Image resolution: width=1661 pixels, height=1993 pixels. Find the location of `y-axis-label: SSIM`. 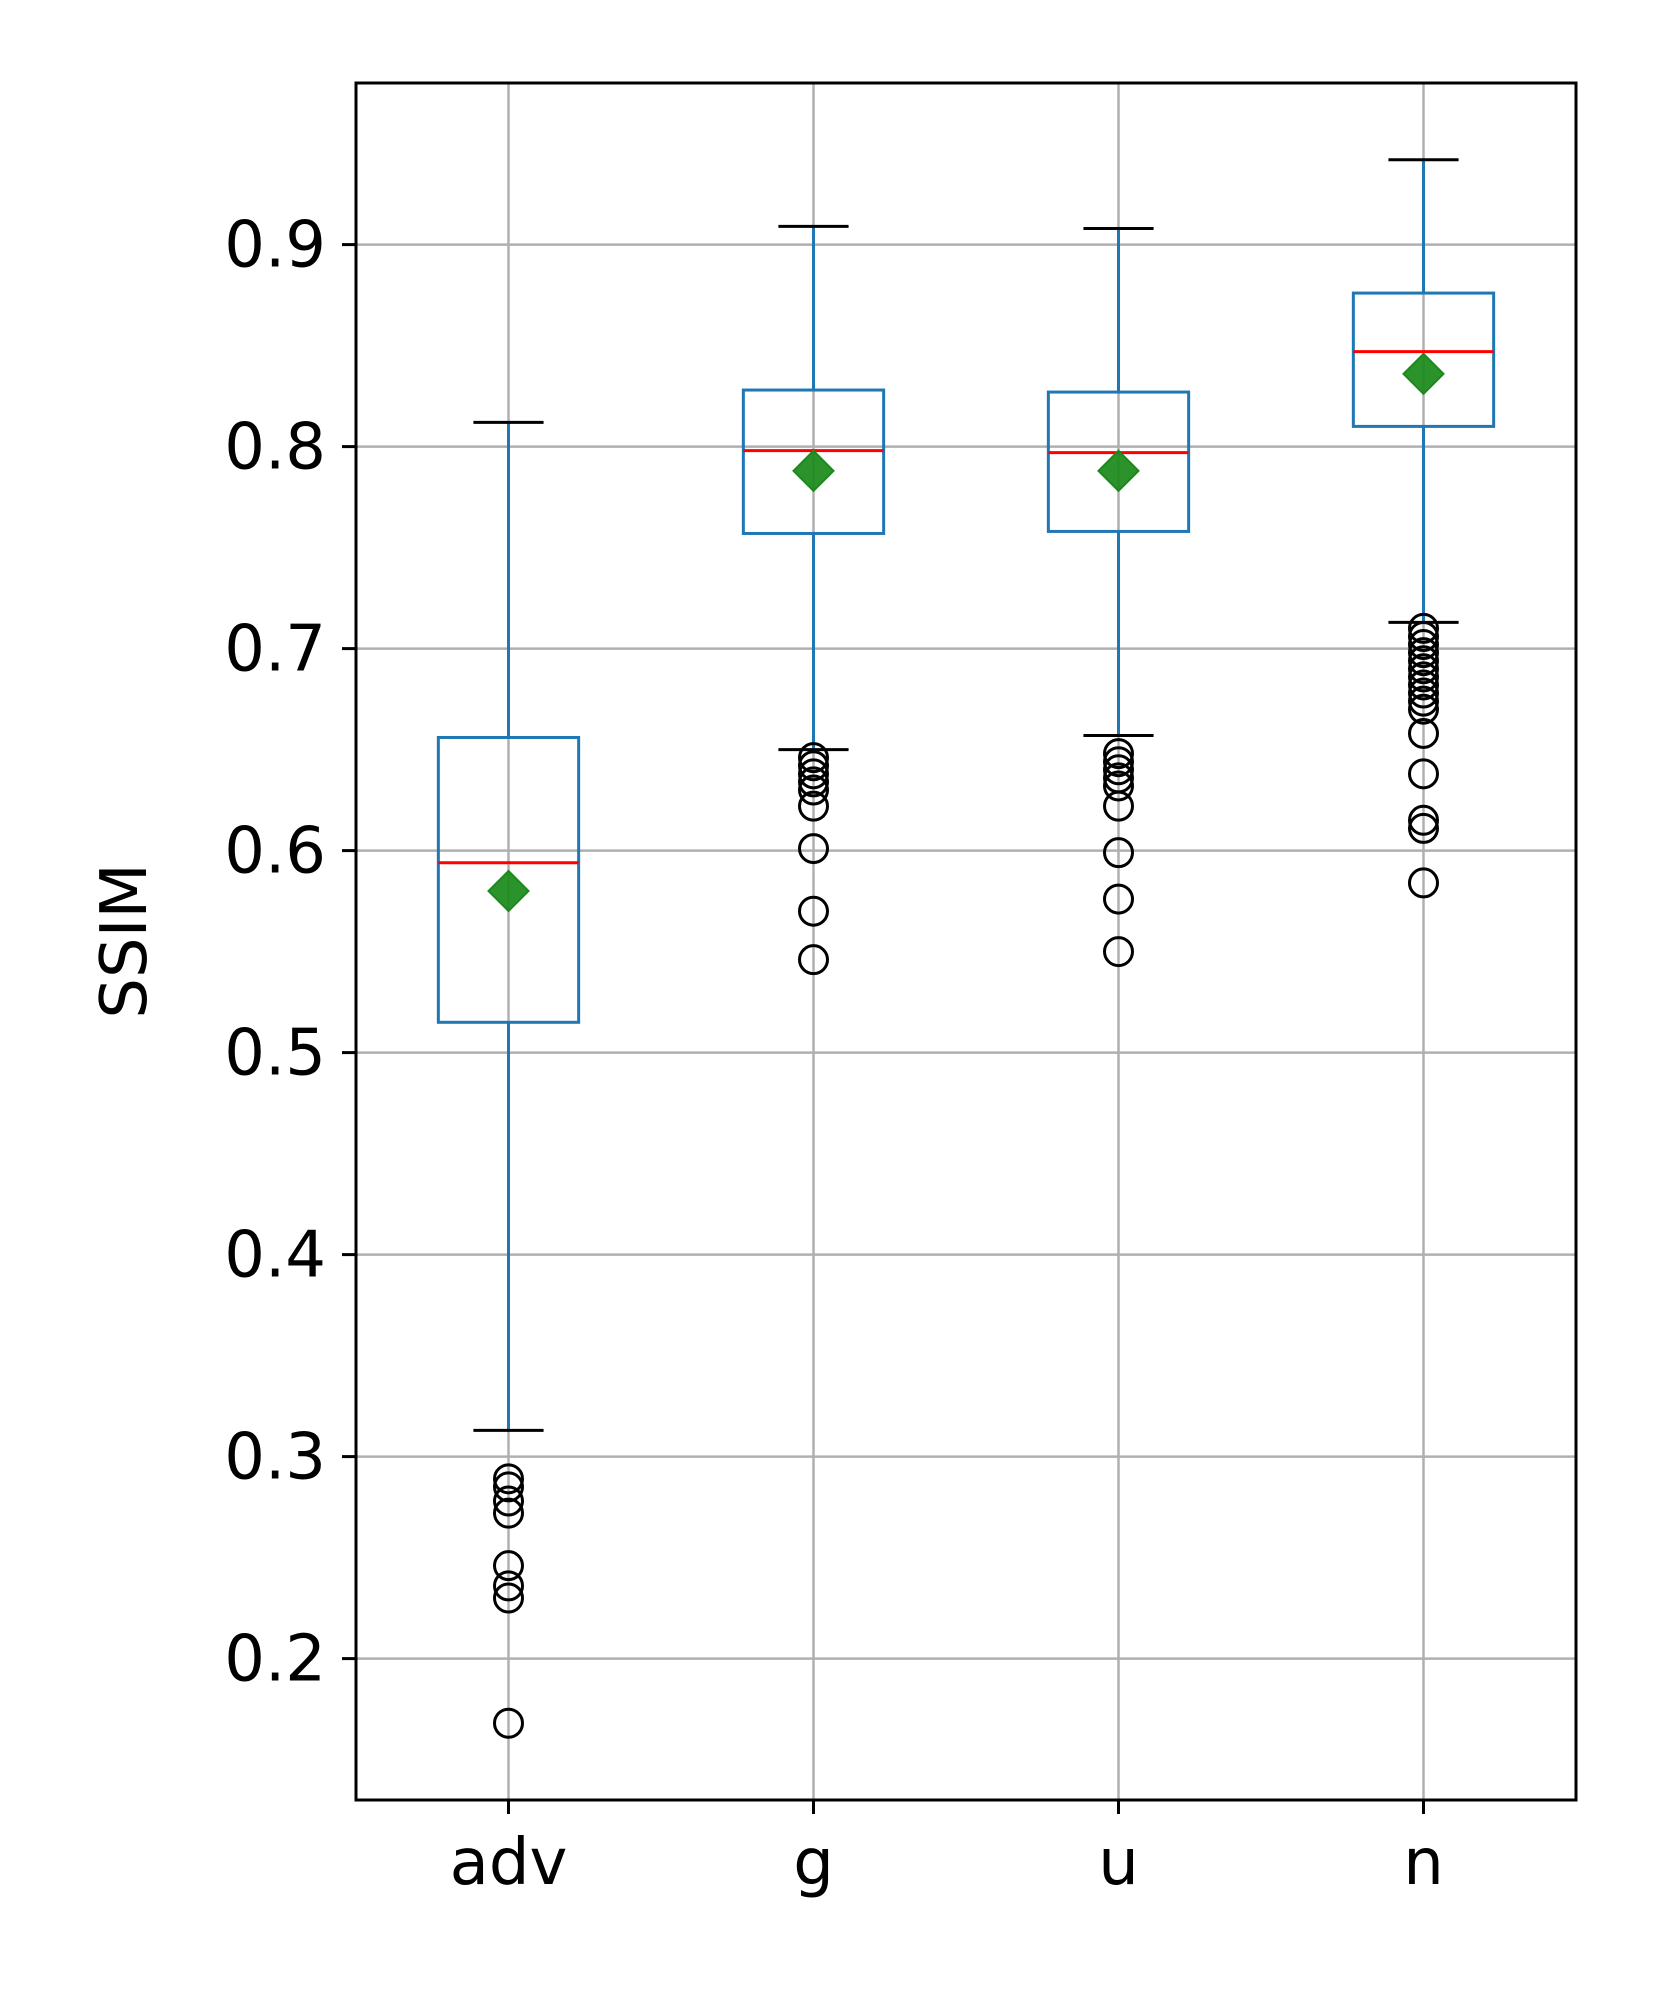

y-axis-label: SSIM is located at coordinates (125, 940).